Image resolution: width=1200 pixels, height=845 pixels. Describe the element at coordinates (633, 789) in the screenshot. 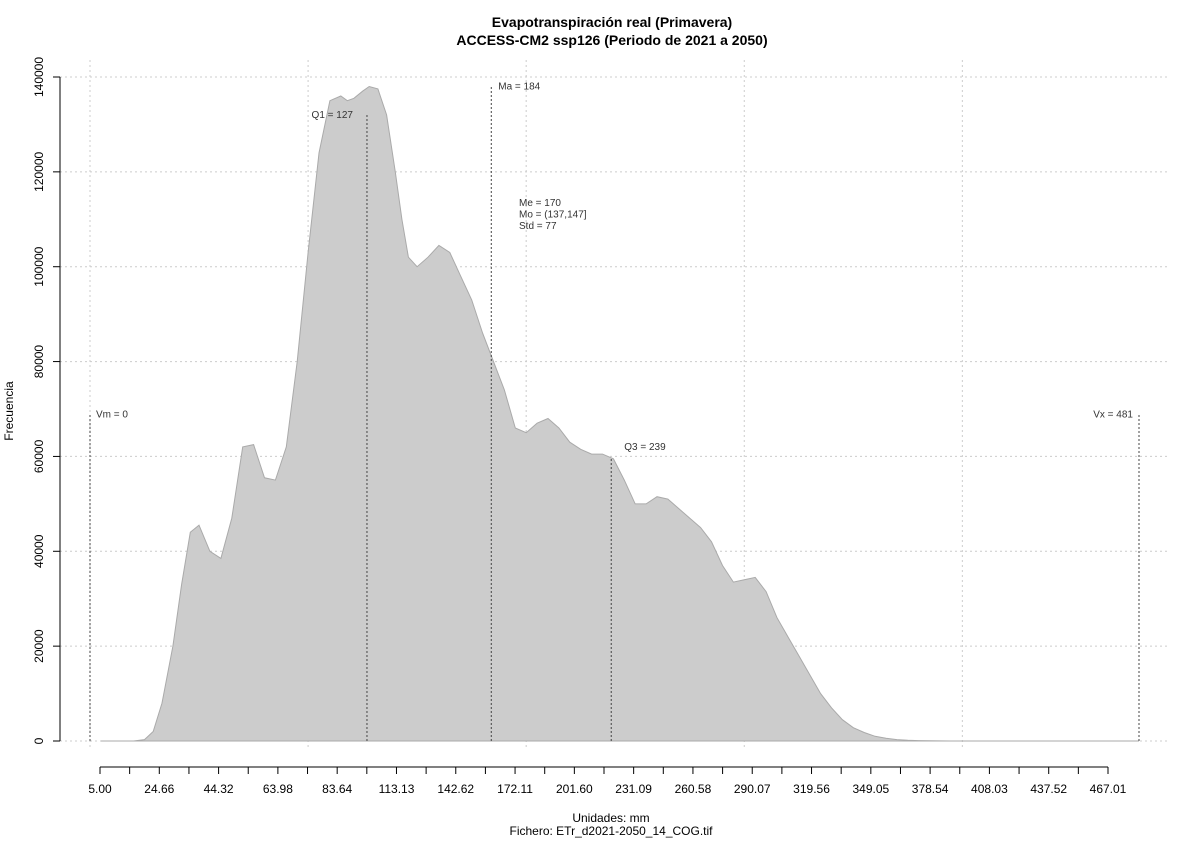

I see `x-tick-label: 231.09` at that location.